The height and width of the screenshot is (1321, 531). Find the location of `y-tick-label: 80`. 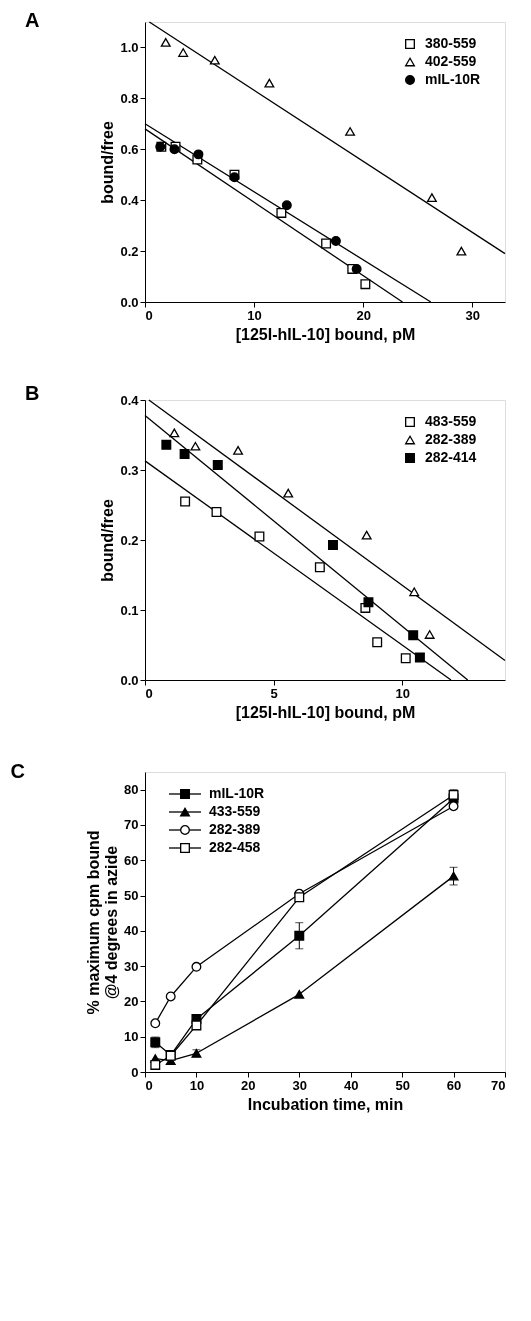

y-tick-label: 80 is located at coordinates (131, 790).